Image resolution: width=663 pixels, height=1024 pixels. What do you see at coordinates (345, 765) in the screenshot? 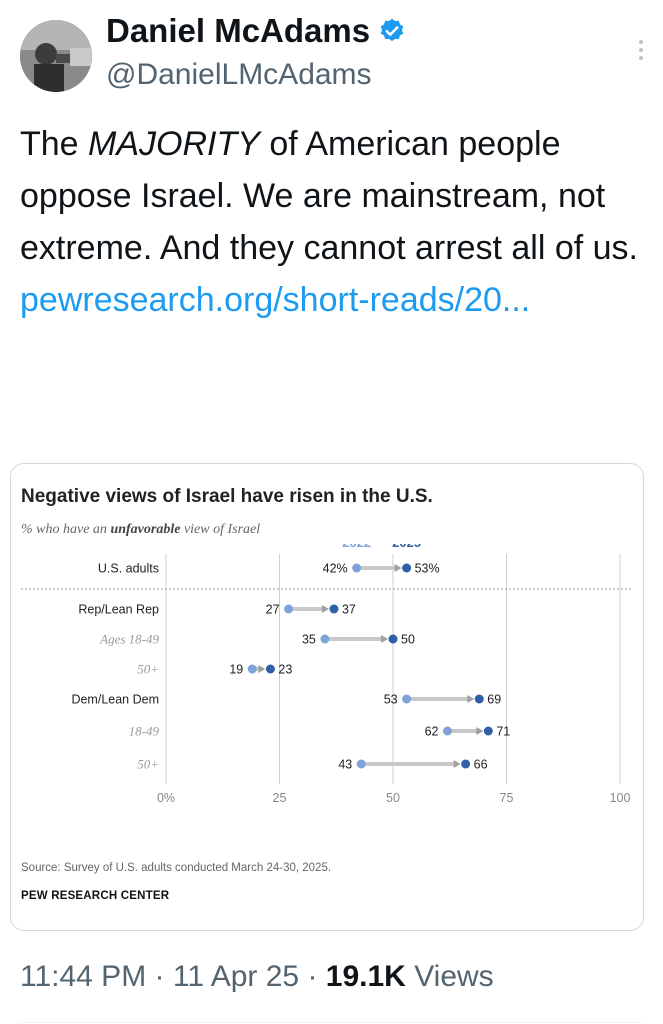
I see `value-label-2022: 43` at bounding box center [345, 765].